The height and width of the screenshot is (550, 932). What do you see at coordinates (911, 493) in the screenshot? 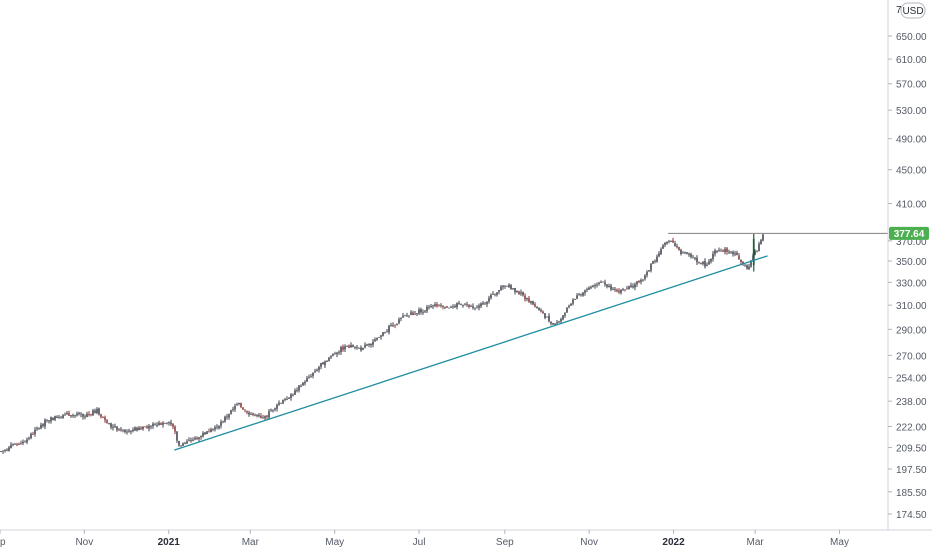
I see `y-tick-label: 185.50` at bounding box center [911, 493].